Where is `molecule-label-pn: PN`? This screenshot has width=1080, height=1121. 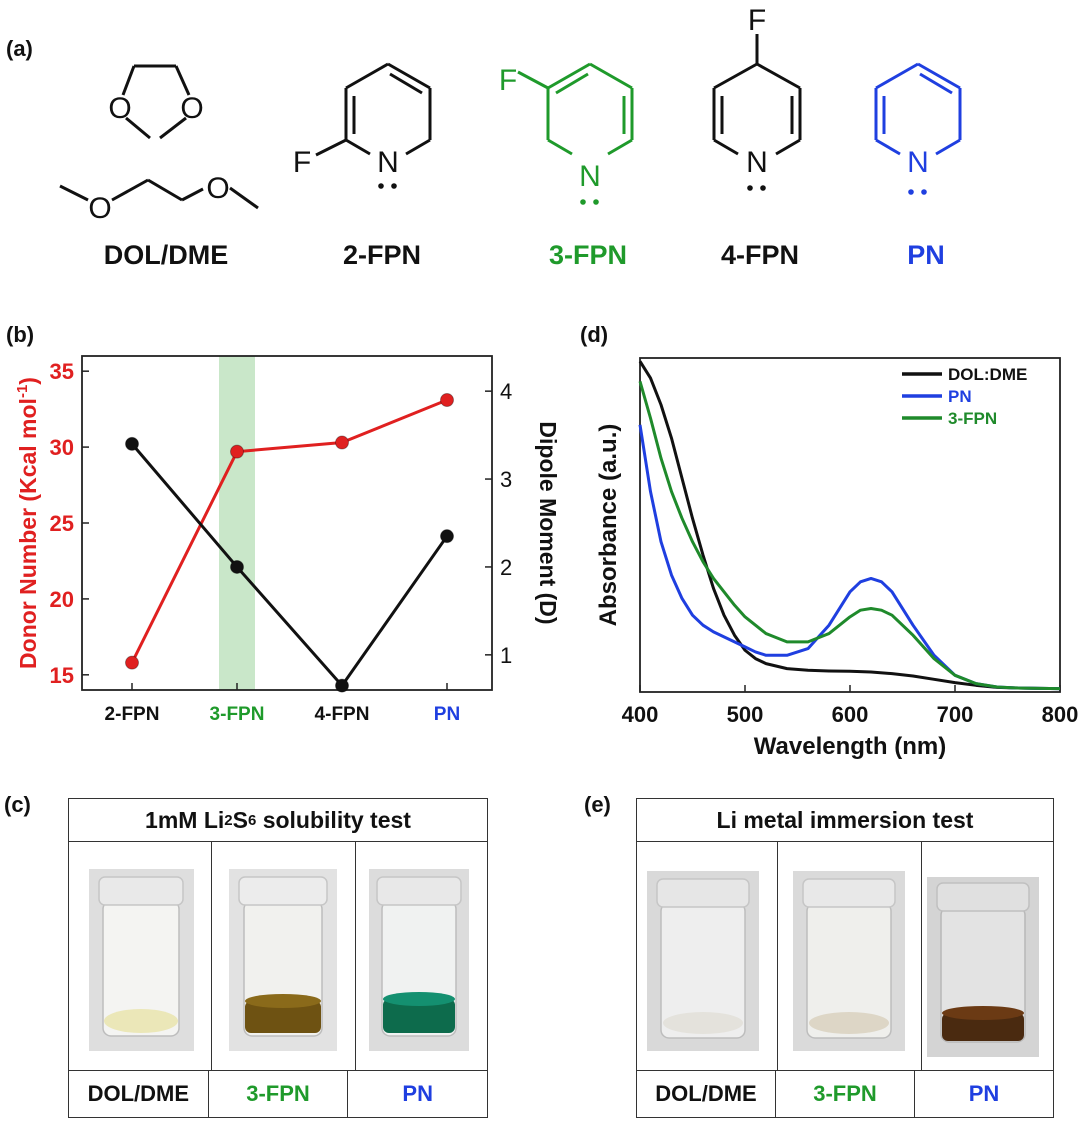 molecule-label-pn: PN is located at coordinates (926, 255).